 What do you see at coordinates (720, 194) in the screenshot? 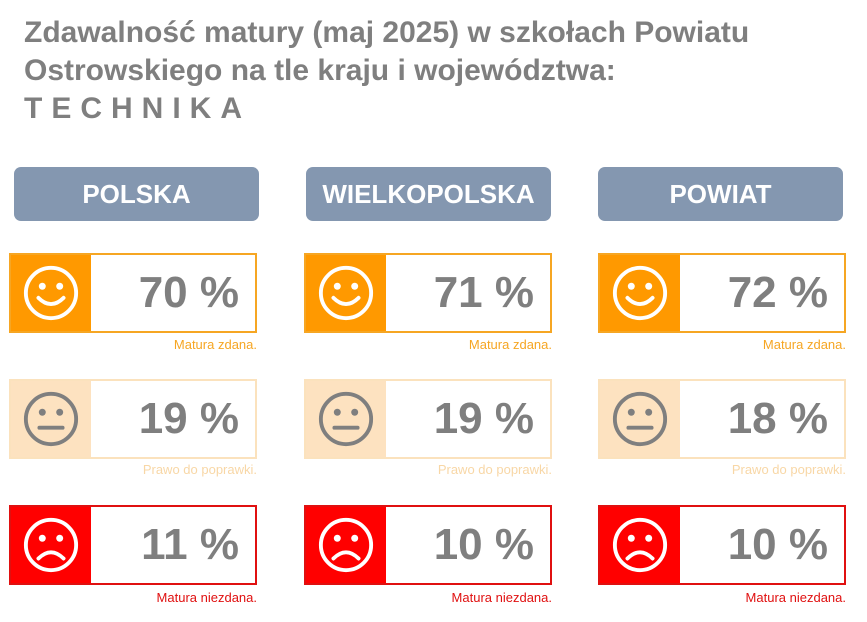
I see `header-powiat: POWIAT` at bounding box center [720, 194].